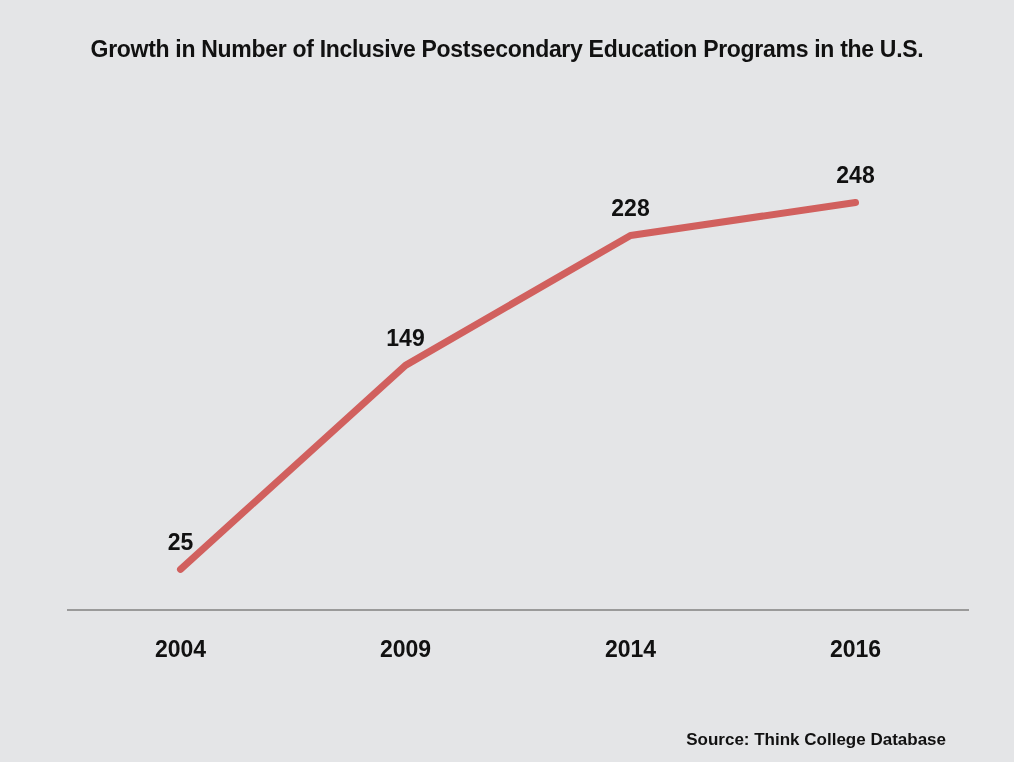 This screenshot has width=1014, height=762. What do you see at coordinates (180, 542) in the screenshot?
I see `data-label: 25` at bounding box center [180, 542].